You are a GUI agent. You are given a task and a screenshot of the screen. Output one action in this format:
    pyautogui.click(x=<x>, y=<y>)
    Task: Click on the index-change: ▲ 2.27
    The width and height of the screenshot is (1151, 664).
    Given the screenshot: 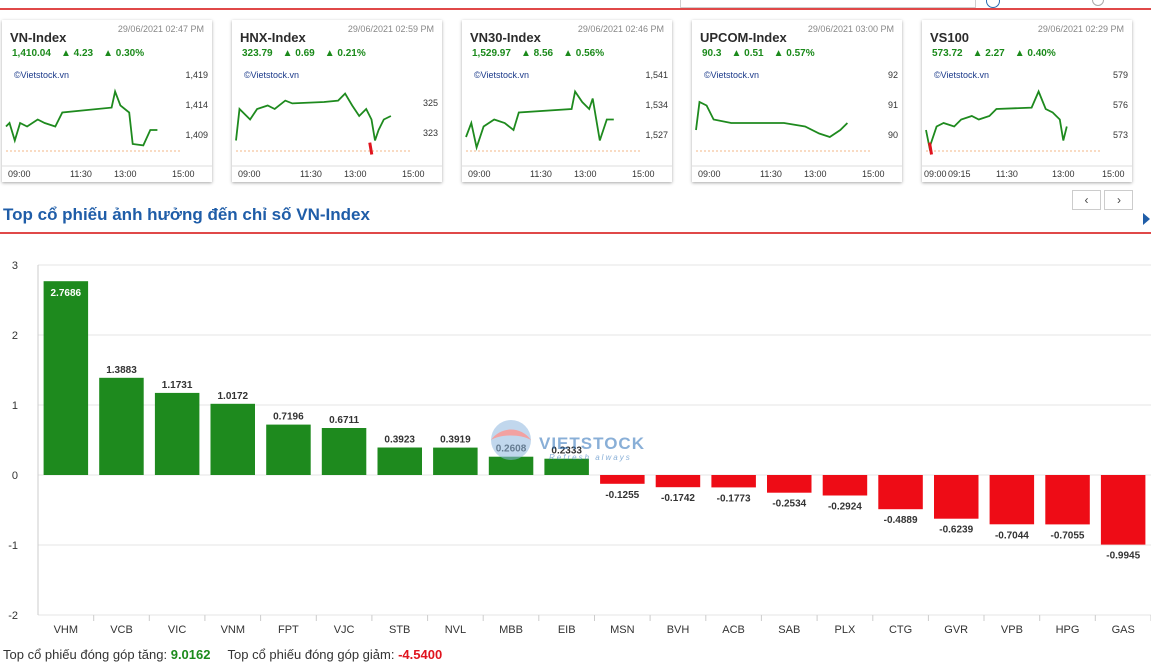 What is the action you would take?
    pyautogui.click(x=988, y=53)
    